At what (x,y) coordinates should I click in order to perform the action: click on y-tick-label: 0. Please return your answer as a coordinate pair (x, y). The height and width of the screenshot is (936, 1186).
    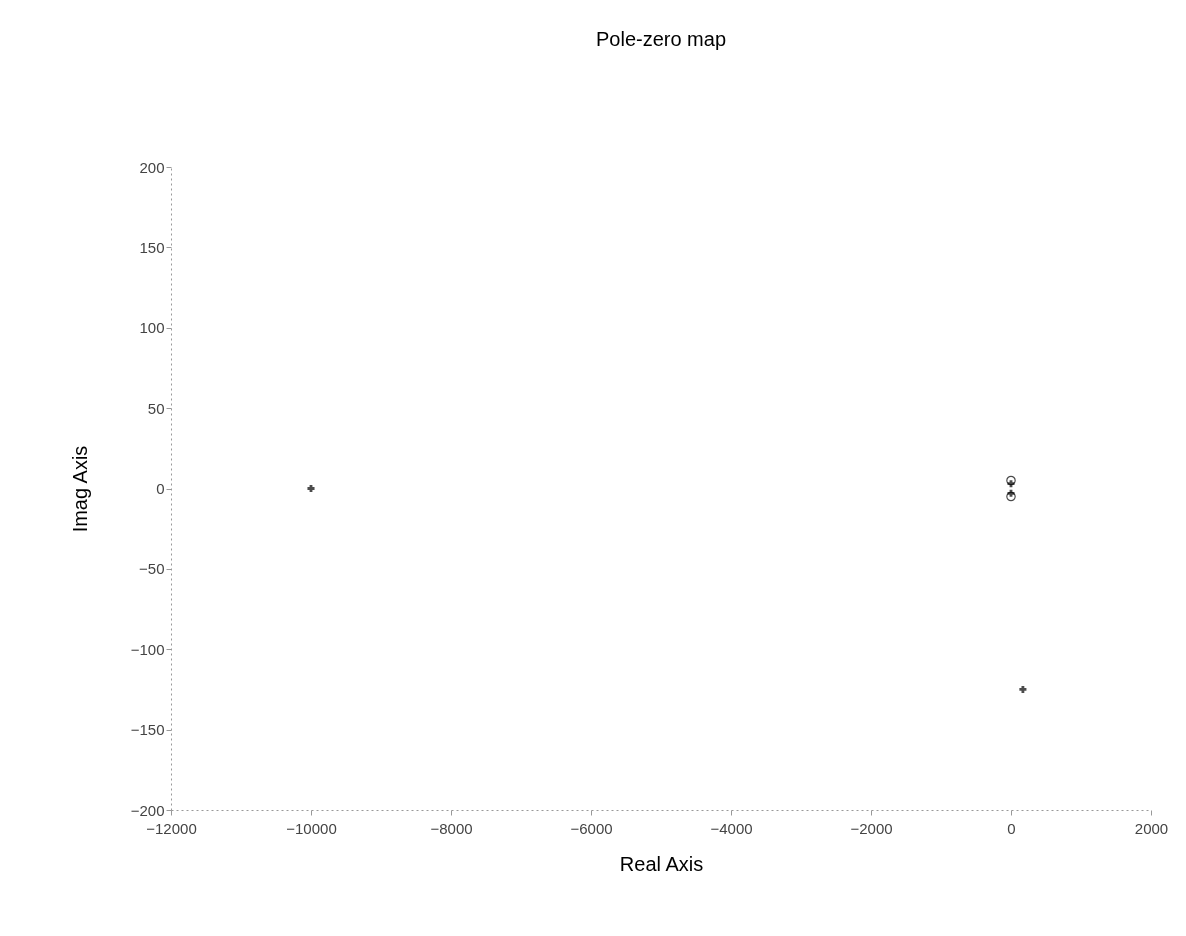
    Looking at the image, I should click on (160, 488).